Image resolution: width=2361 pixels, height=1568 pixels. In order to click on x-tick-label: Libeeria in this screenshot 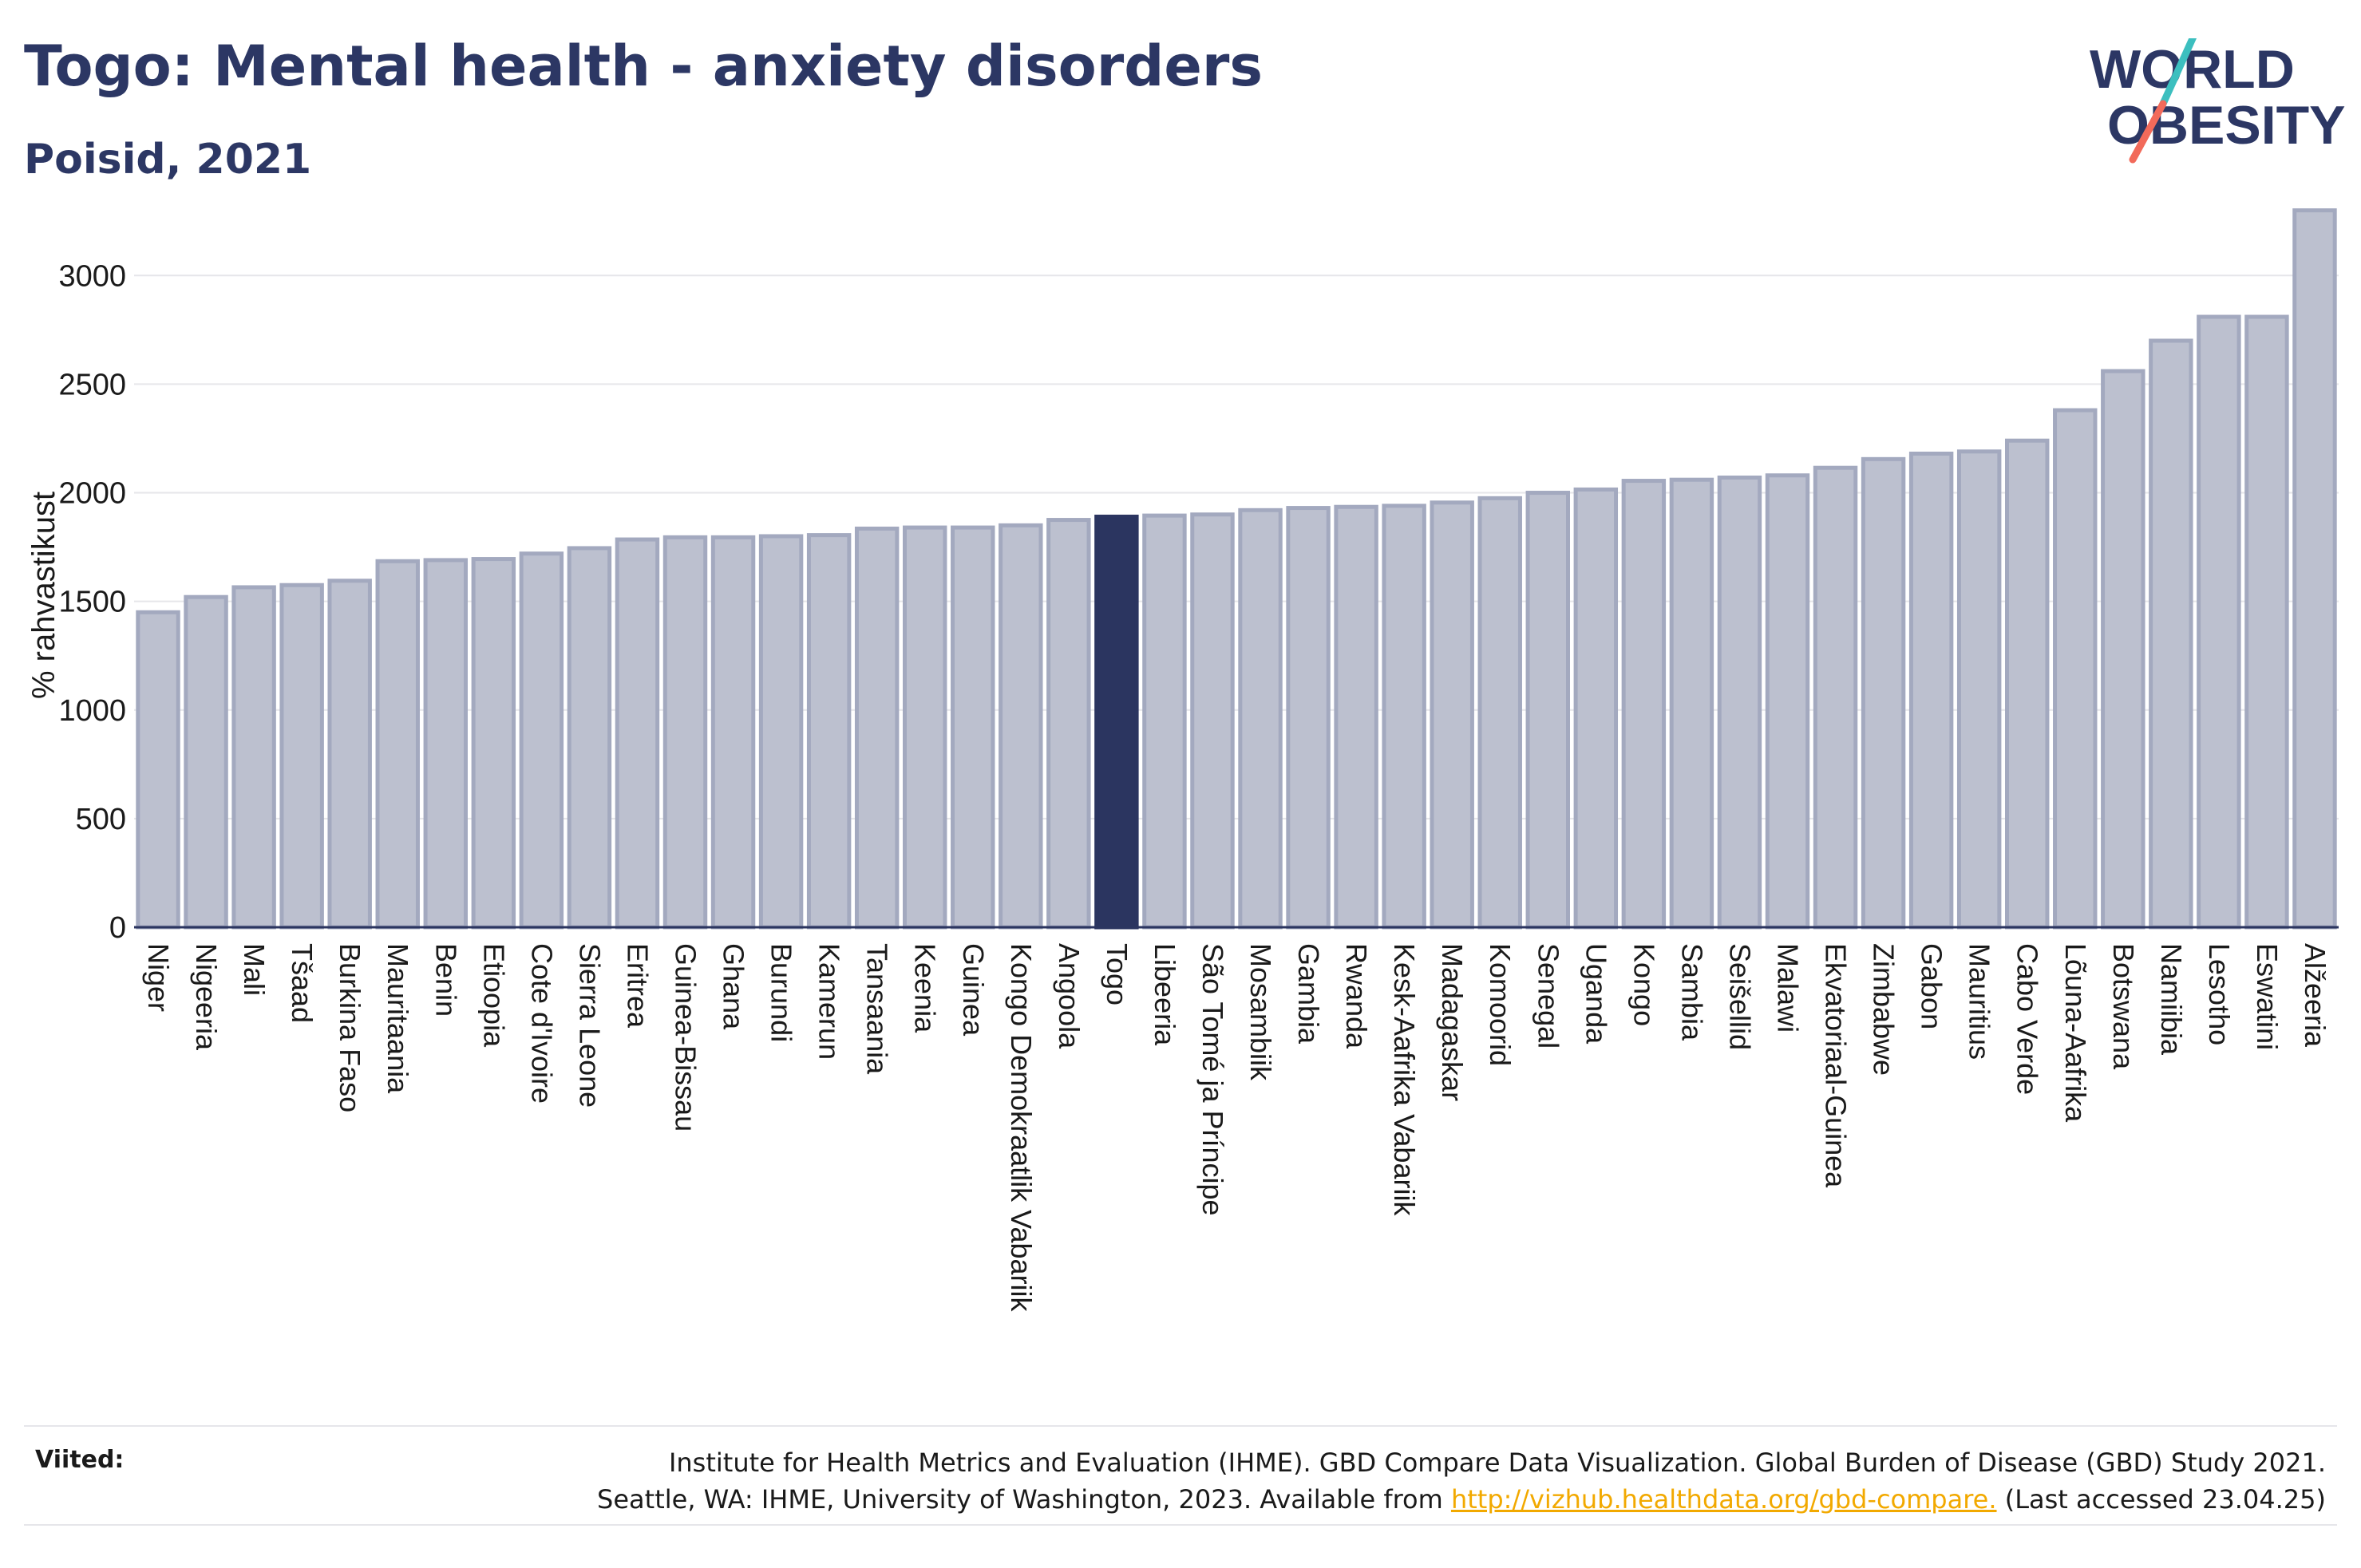, I will do `click(1165, 994)`.